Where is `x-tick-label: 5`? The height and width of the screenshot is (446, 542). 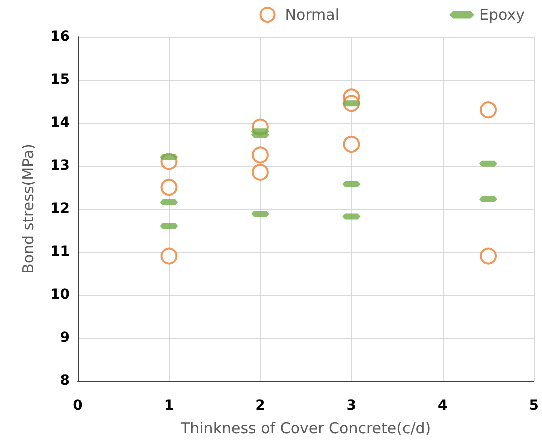 x-tick-label: 5 is located at coordinates (534, 406).